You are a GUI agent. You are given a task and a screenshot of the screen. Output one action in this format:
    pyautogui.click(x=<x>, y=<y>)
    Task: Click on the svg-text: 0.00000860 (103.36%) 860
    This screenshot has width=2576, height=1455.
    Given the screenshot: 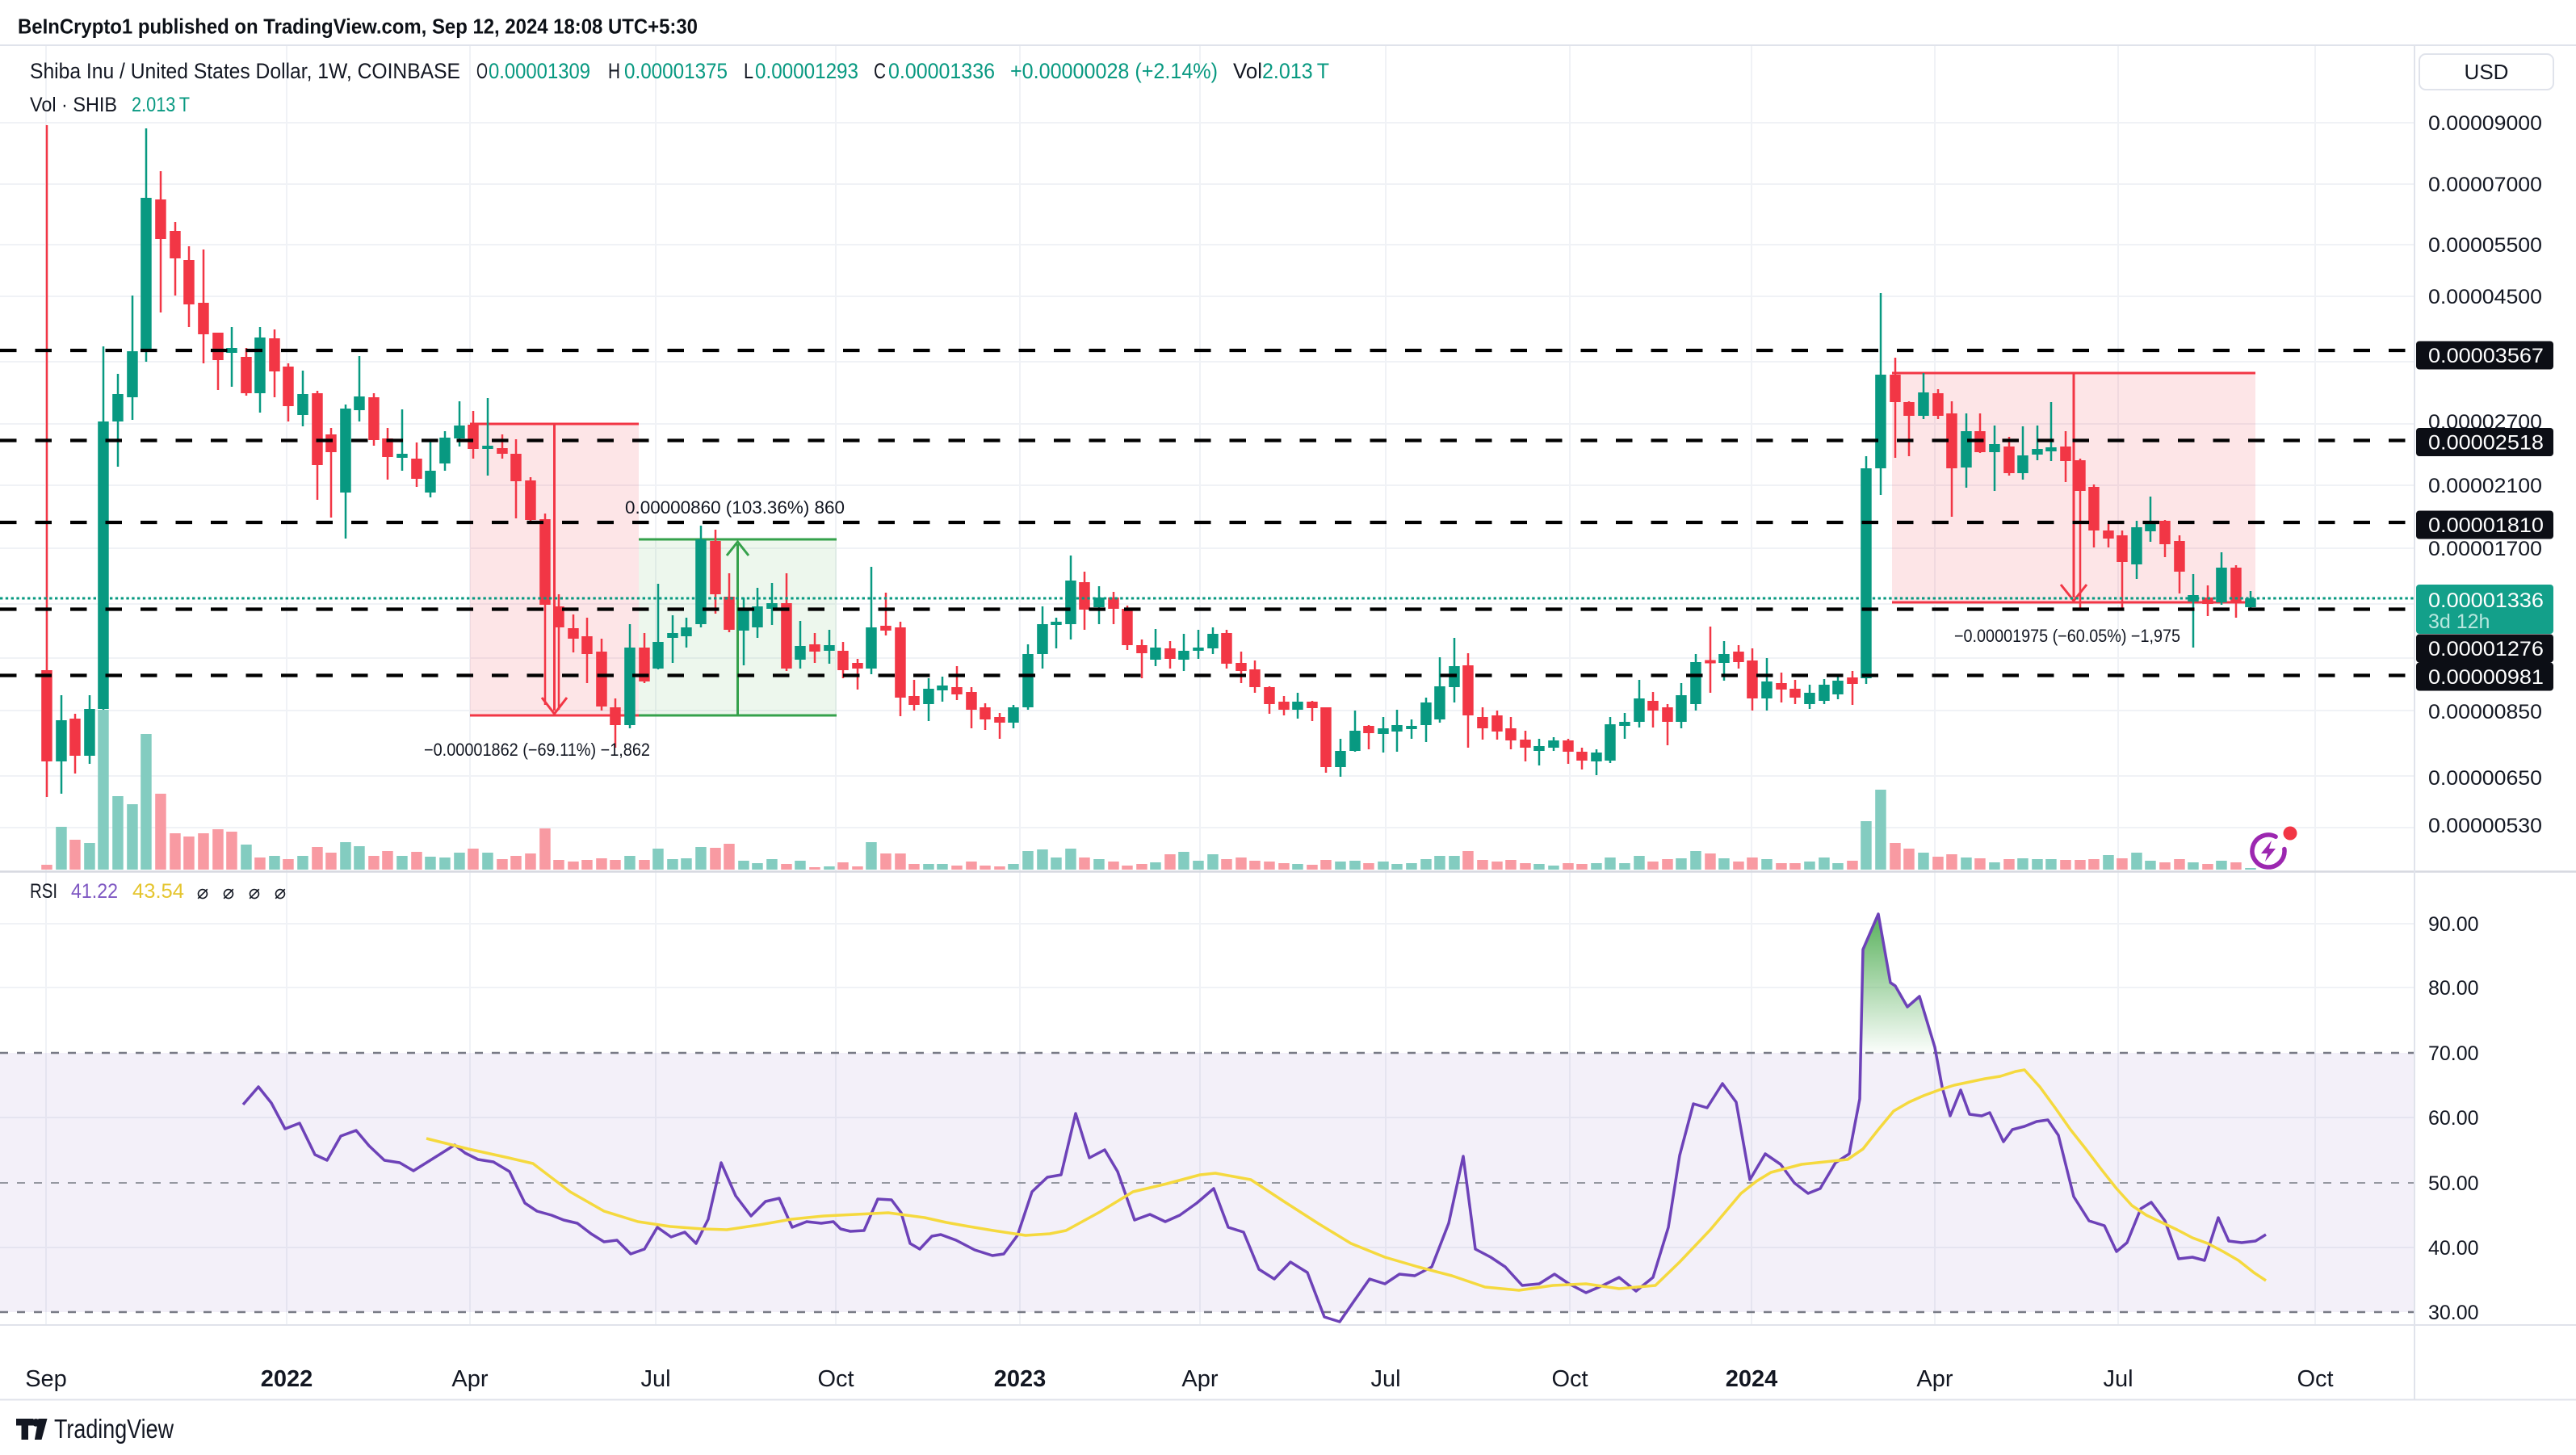 What is the action you would take?
    pyautogui.click(x=735, y=507)
    